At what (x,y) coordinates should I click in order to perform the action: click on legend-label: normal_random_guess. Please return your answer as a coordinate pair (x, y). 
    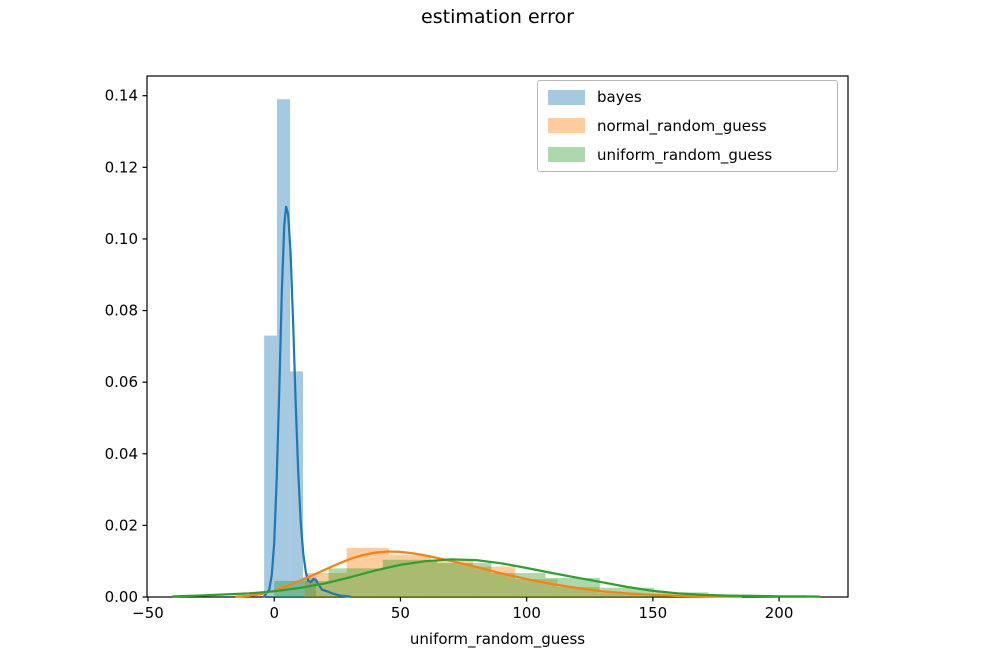
    Looking at the image, I should click on (682, 125).